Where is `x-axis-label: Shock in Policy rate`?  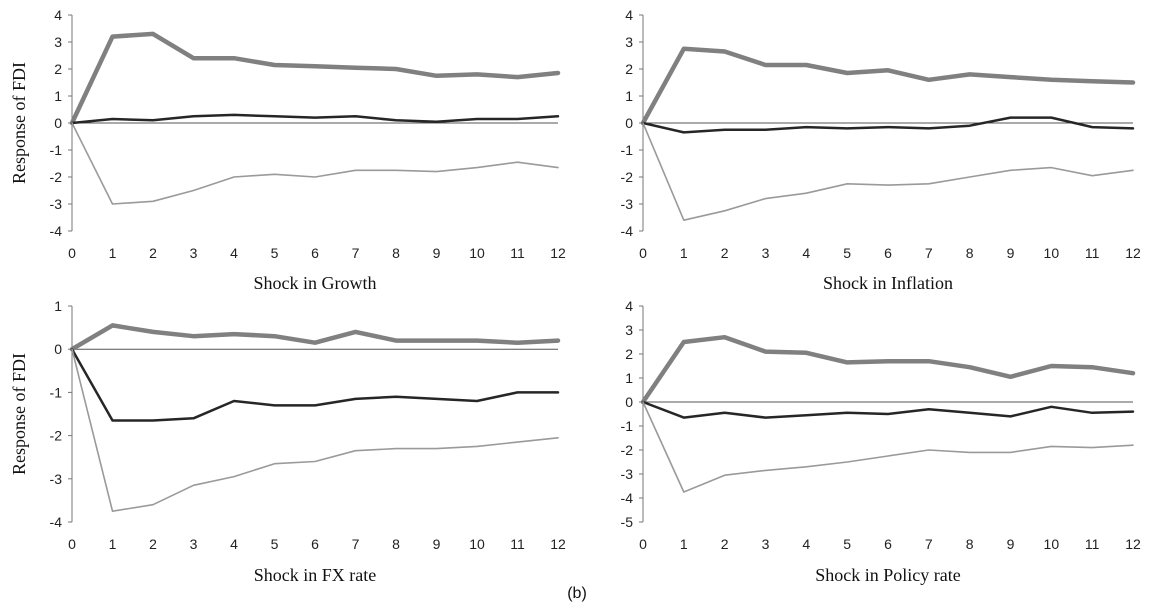
x-axis-label: Shock in Policy rate is located at coordinates (887, 575).